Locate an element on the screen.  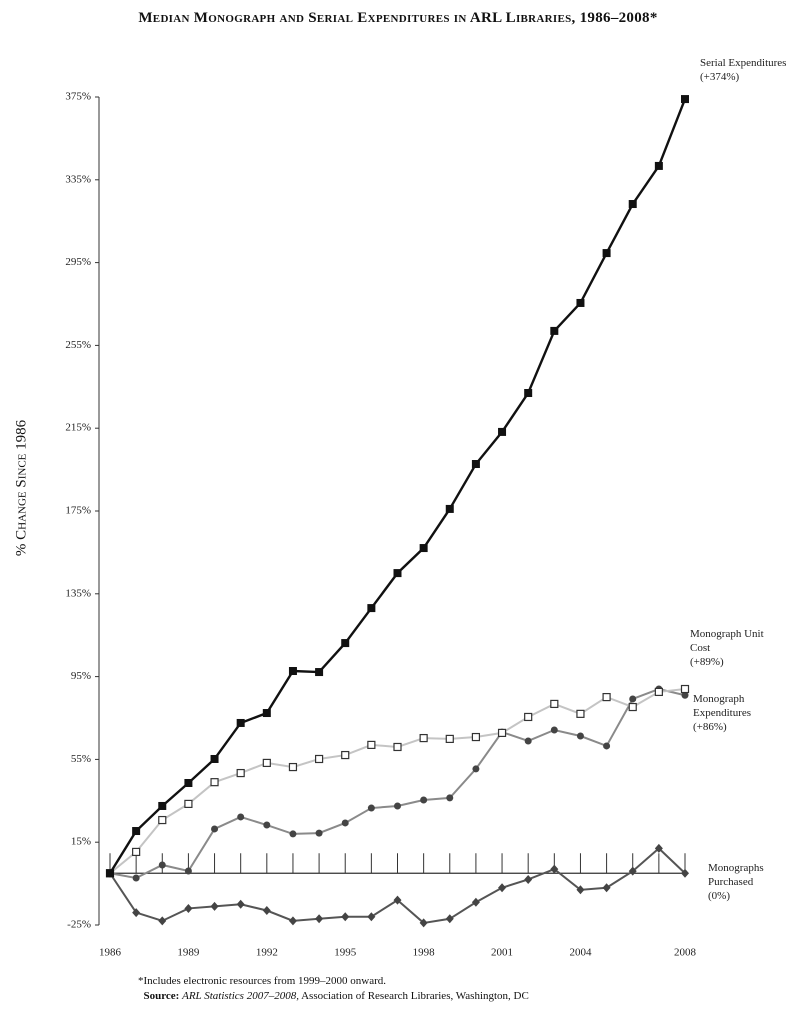
y-tick-label: 135% is located at coordinates (78, 593).